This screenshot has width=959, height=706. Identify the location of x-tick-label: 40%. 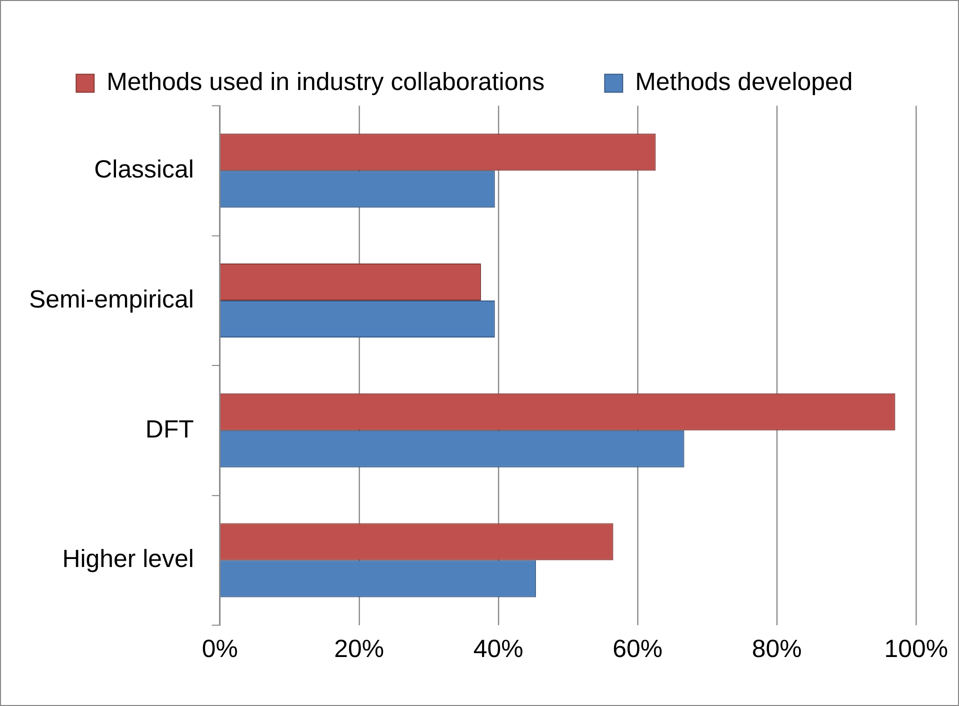
(498, 649).